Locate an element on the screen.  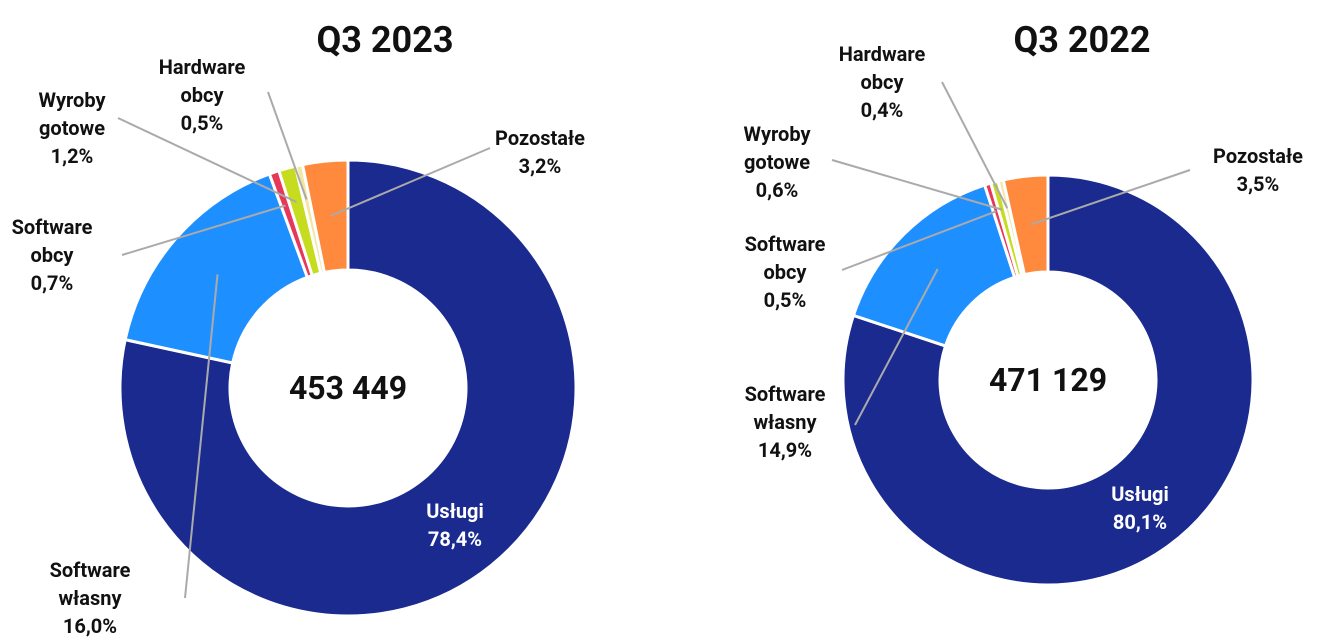
slice-label: Software własny 14,9% is located at coordinates (785, 422).